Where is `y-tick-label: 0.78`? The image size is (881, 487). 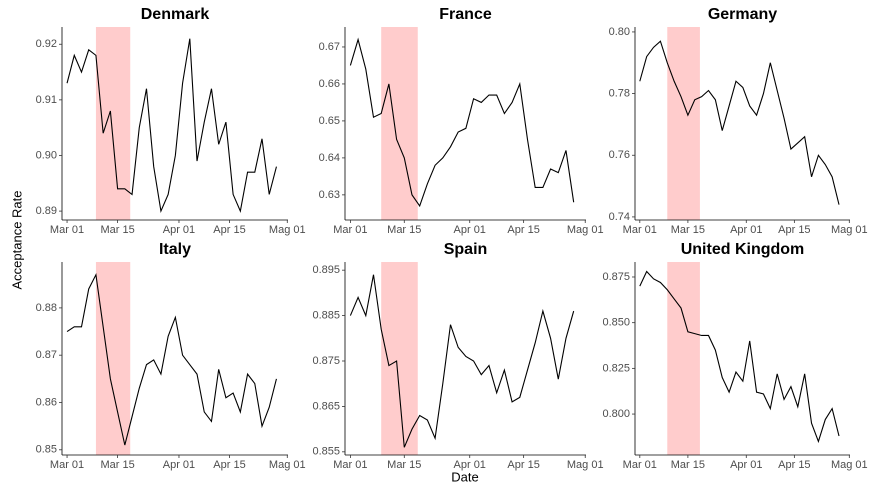 y-tick-label: 0.78 is located at coordinates (619, 94).